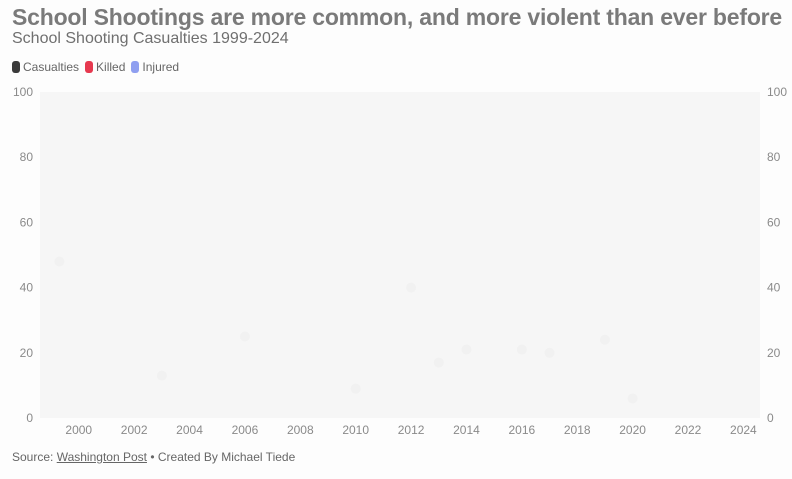 Image resolution: width=792 pixels, height=479 pixels. I want to click on legend-swatch-casualties, so click(16, 67).